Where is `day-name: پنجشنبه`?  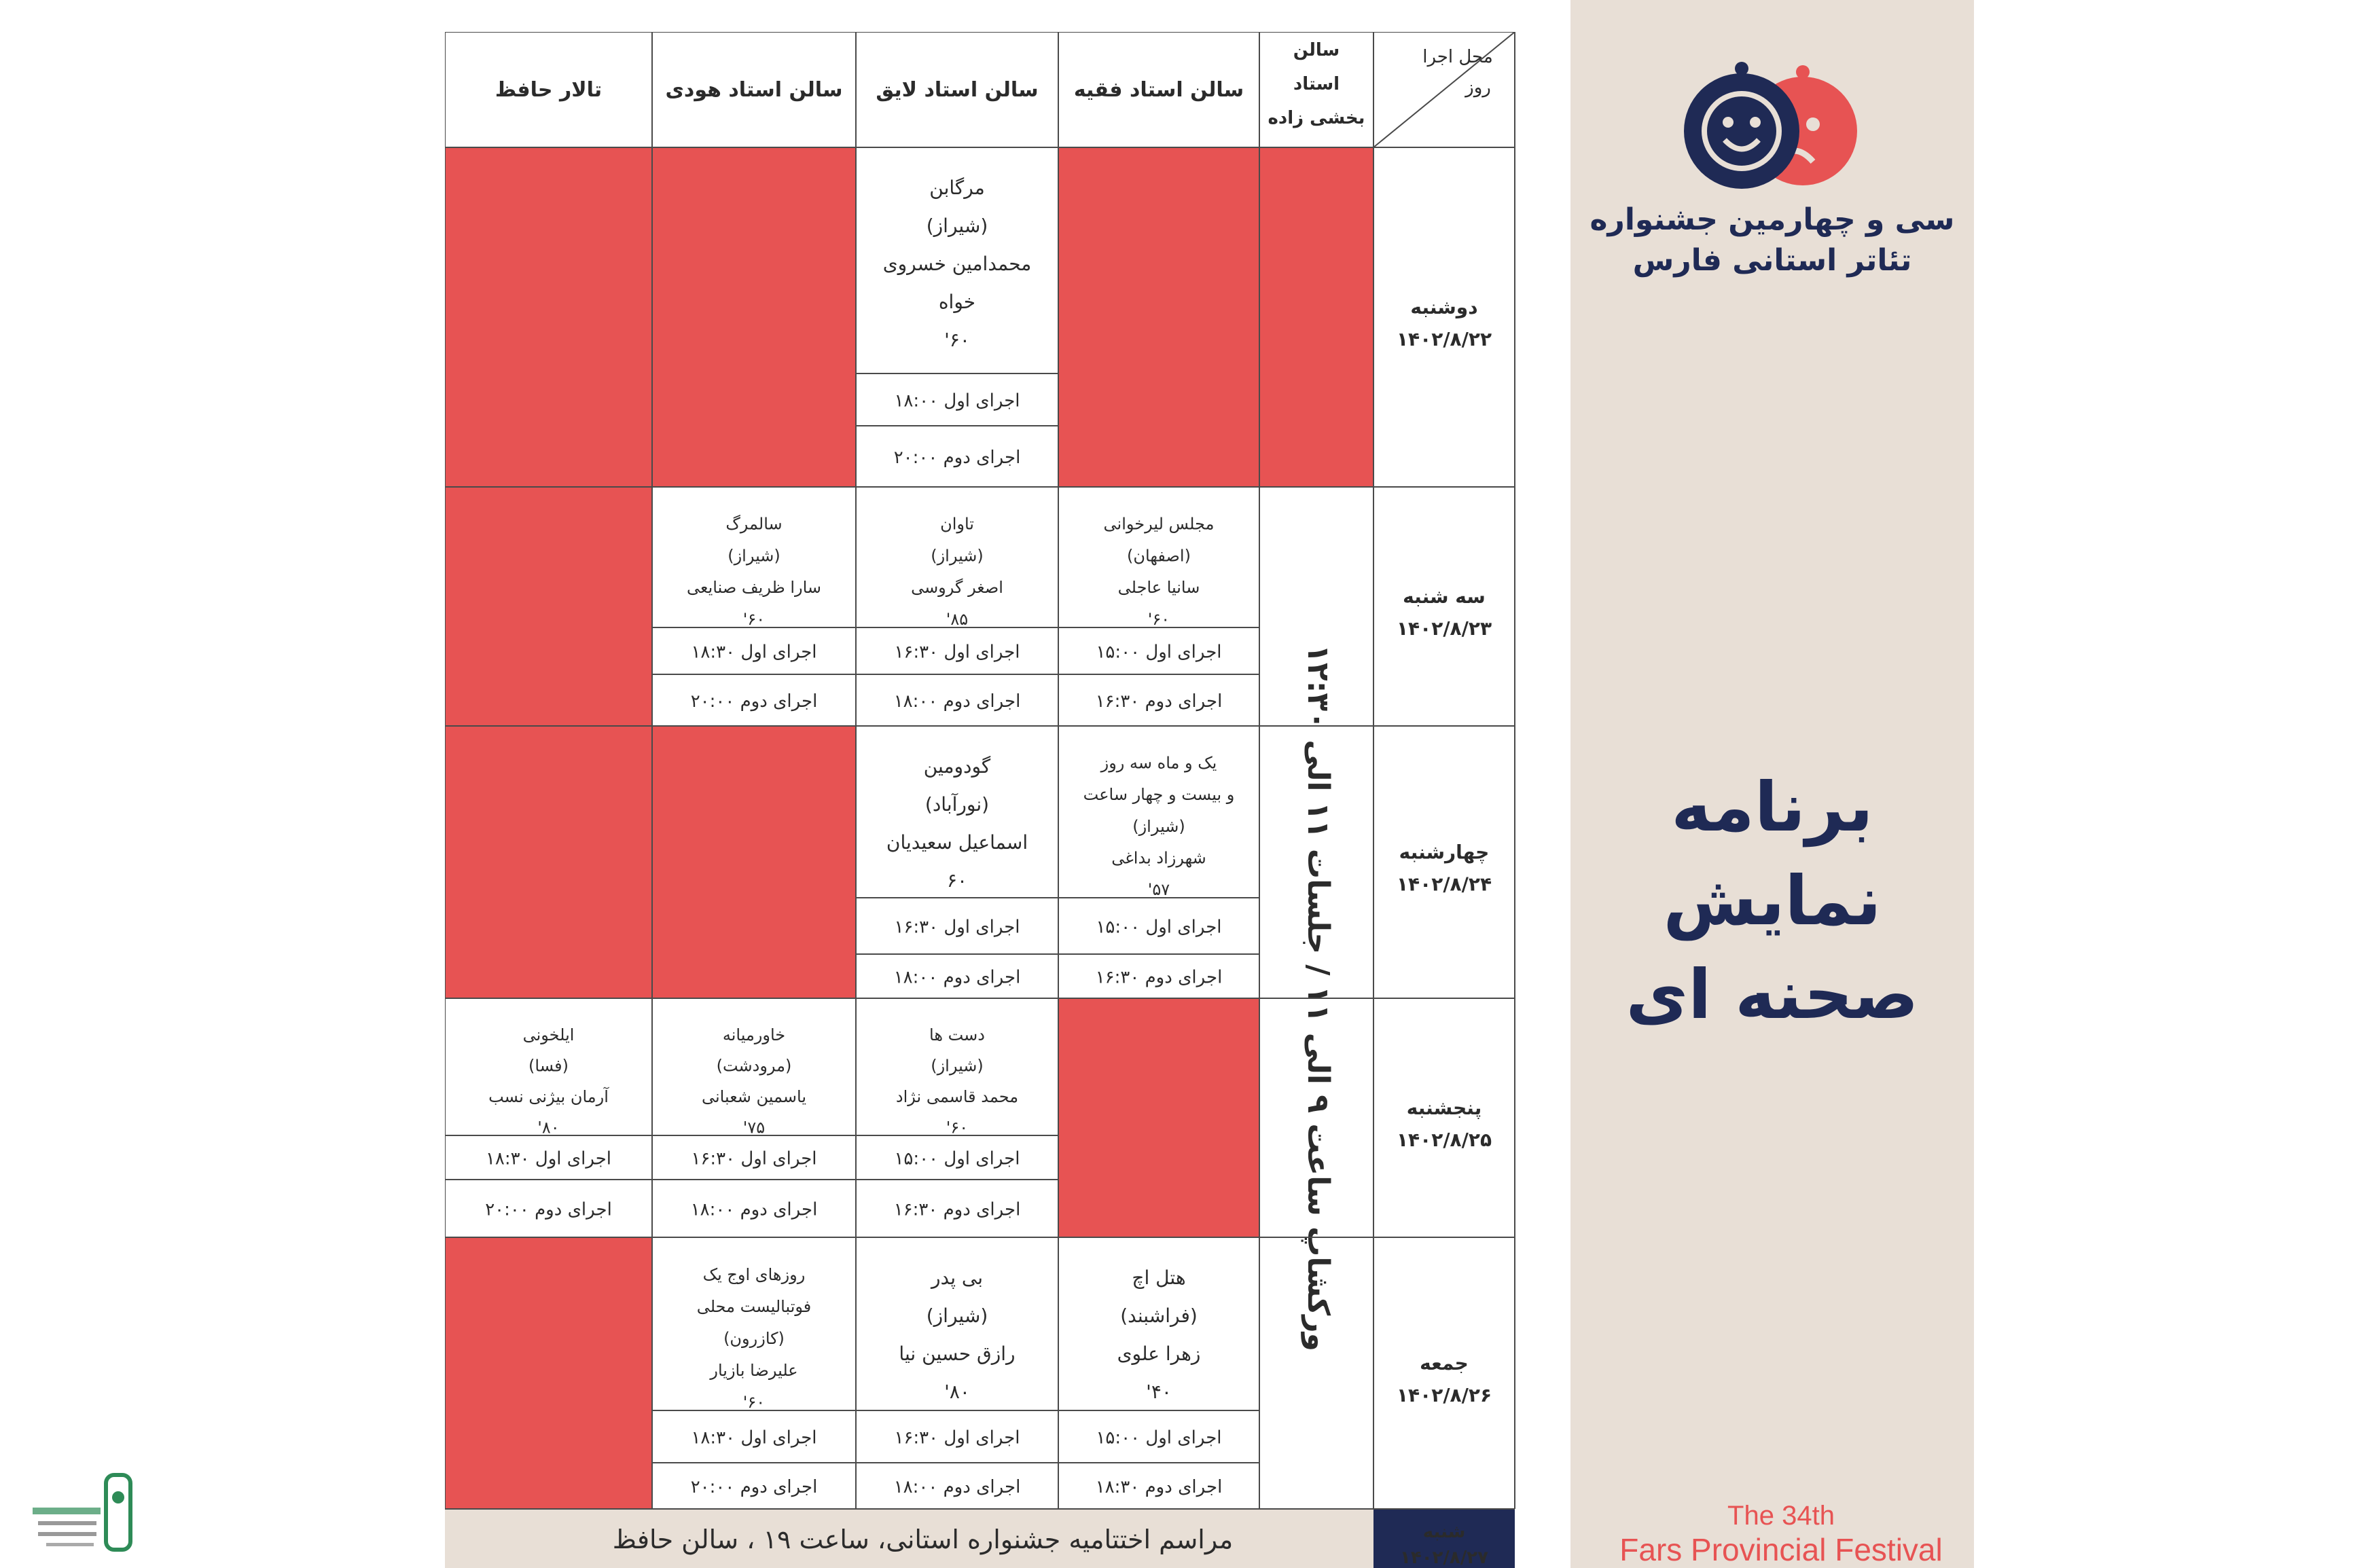 day-name: پنجشنبه is located at coordinates (1444, 1108).